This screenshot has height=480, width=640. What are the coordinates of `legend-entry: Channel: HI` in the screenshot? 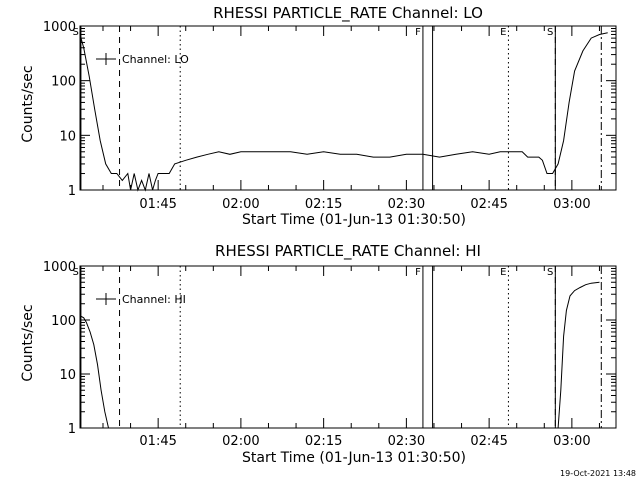 It's located at (154, 299).